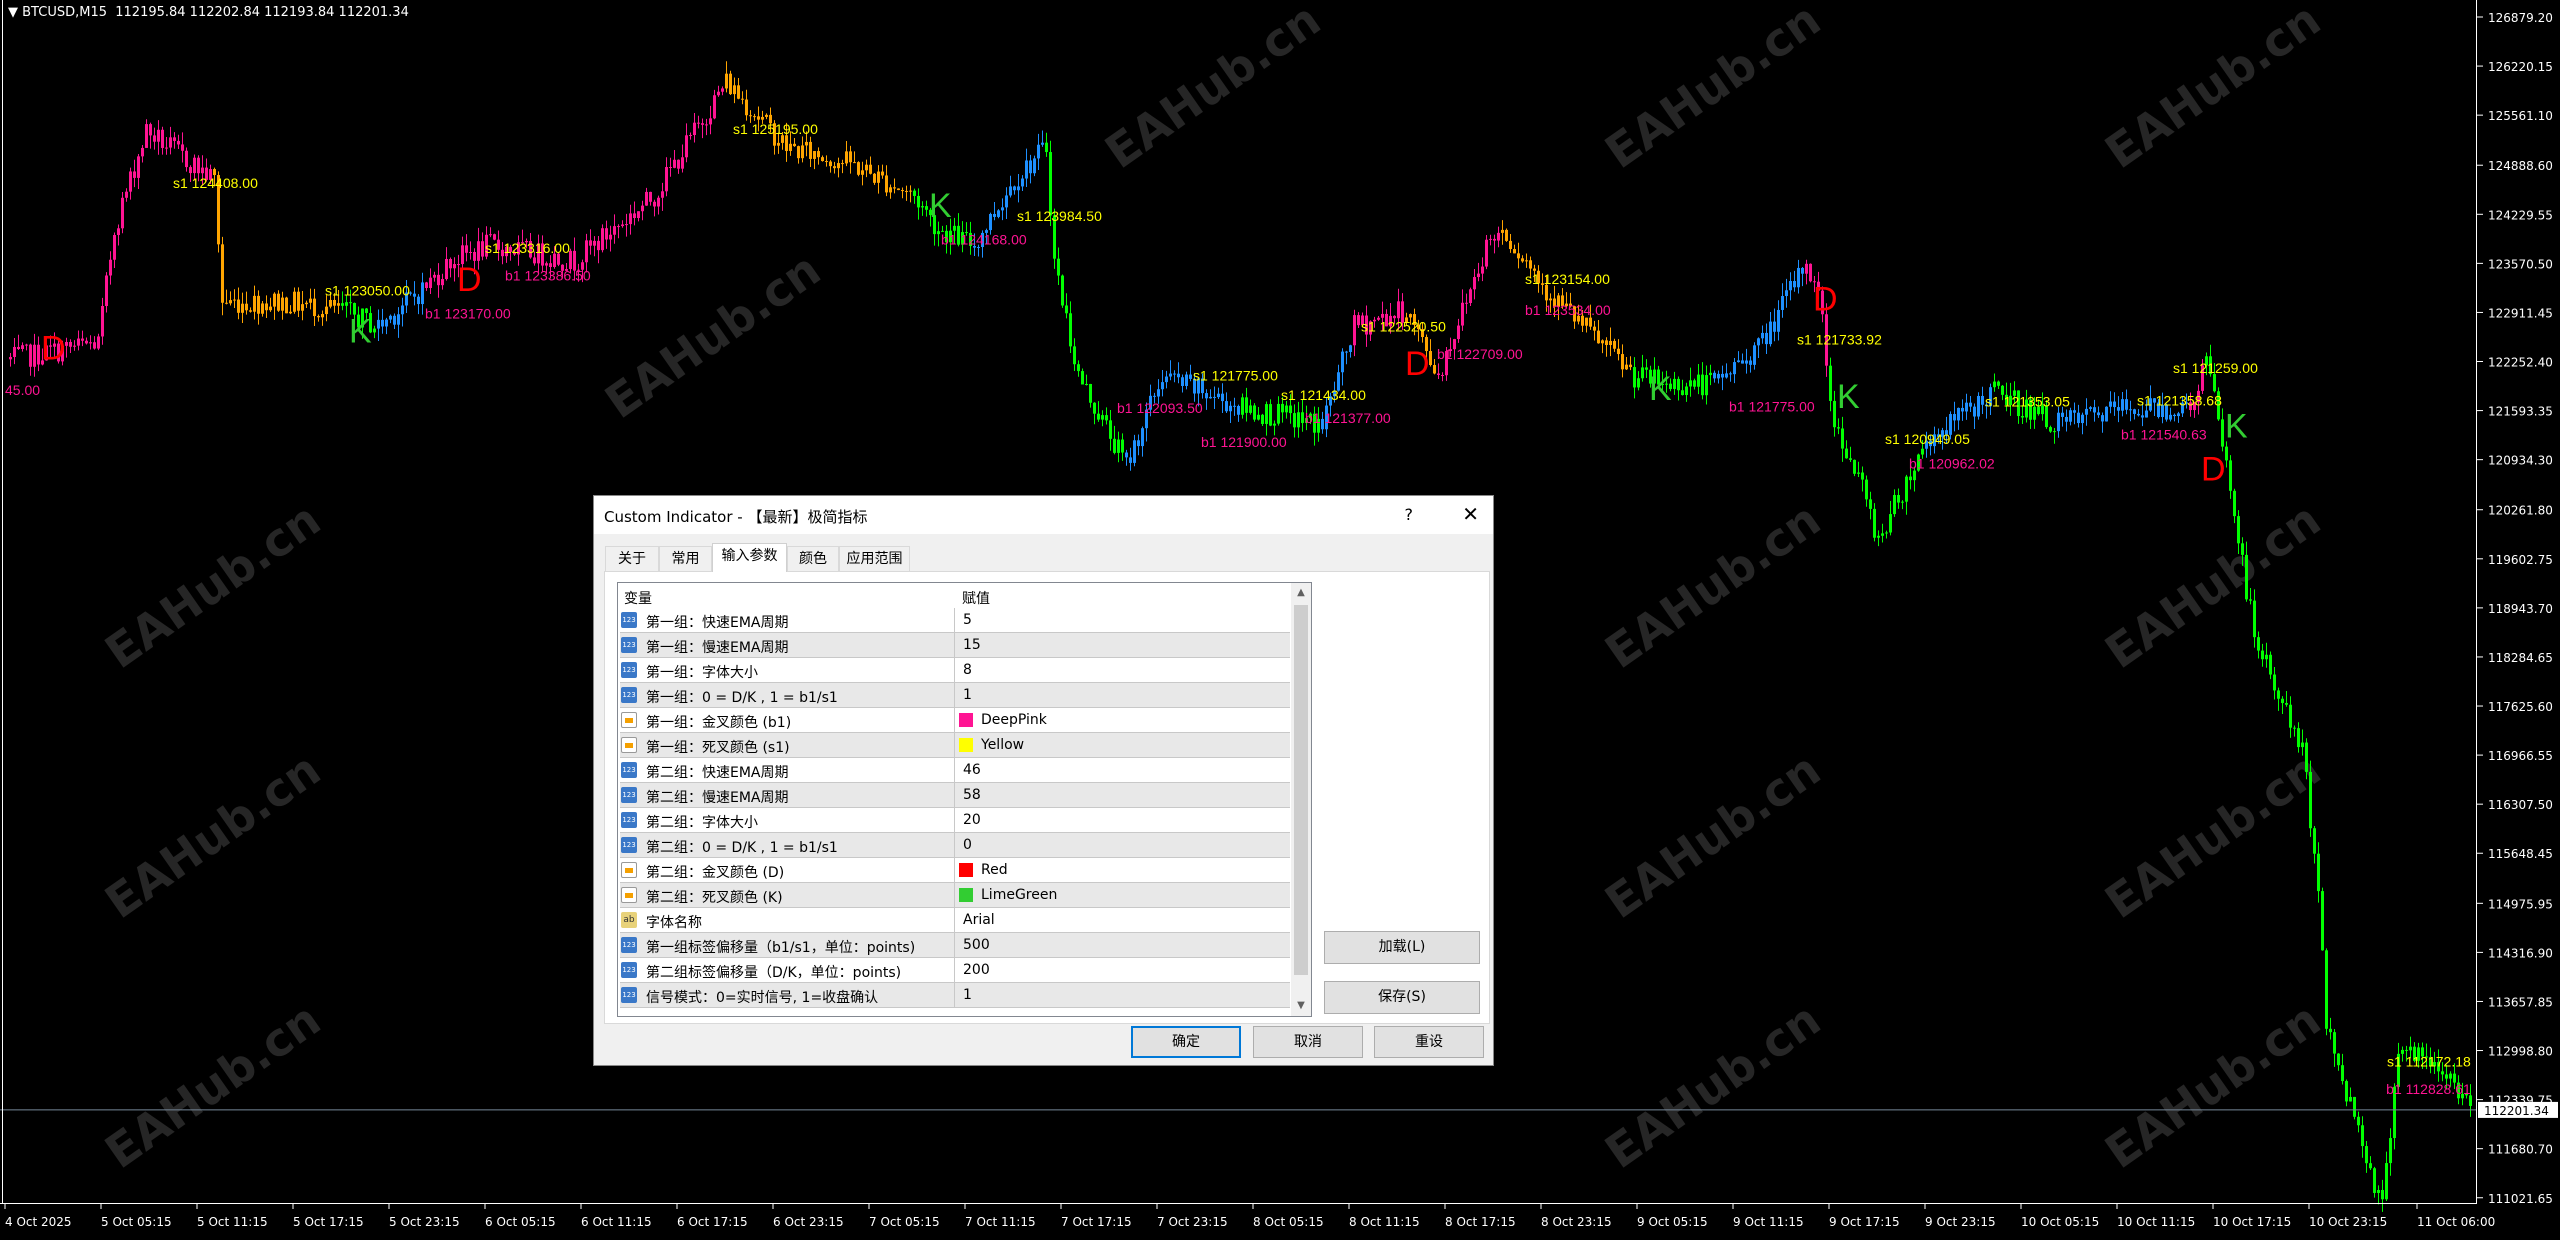 The height and width of the screenshot is (1240, 2560). I want to click on cross-signal-letter: D, so click(1417, 364).